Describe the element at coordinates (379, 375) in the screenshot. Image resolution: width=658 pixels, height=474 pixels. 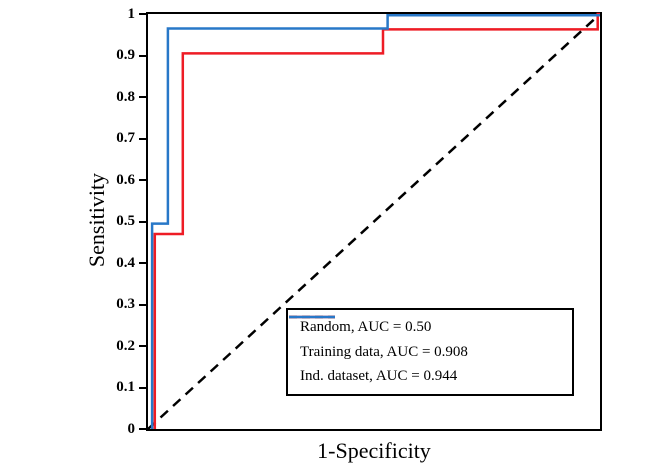
I see `legend-label: Ind. dataset, AUC = 0.944` at that location.